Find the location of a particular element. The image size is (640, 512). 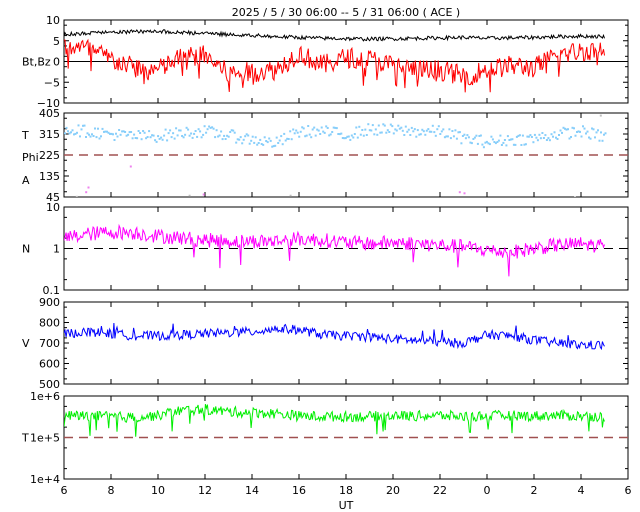

y-tick-label: 900 is located at coordinates (49, 302).